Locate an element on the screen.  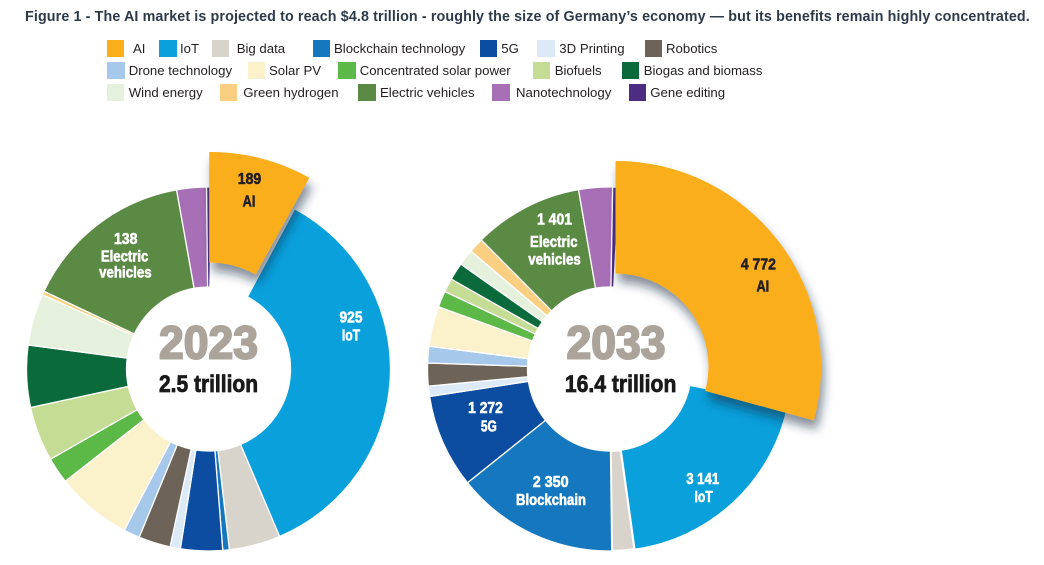
svg-text: 189 is located at coordinates (249, 179).